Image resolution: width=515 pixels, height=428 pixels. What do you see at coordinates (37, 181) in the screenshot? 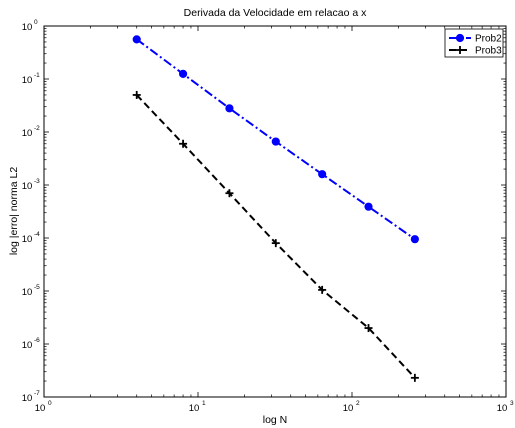
I see `y-tick-exponent: -3` at bounding box center [37, 181].